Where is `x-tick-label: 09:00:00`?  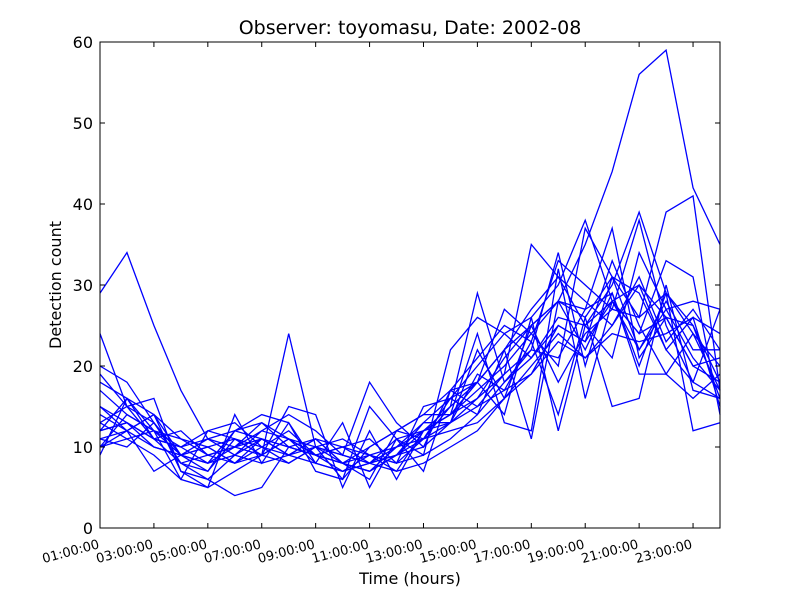 x-tick-label: 09:00:00 is located at coordinates (286, 552).